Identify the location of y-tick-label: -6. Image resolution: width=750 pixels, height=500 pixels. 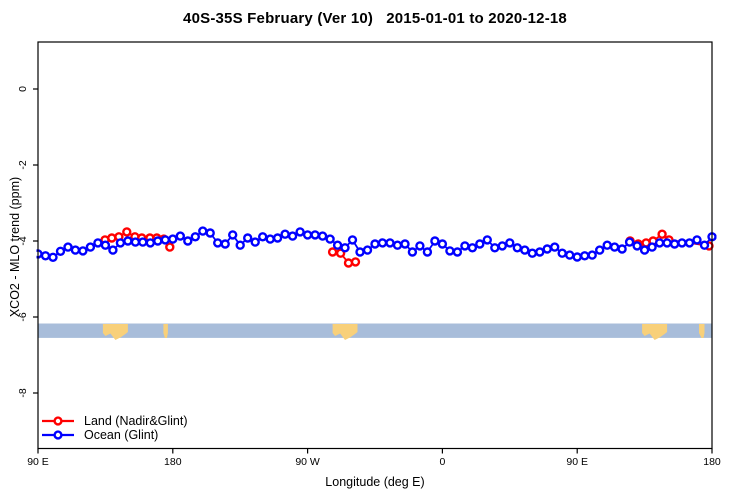
(23, 317).